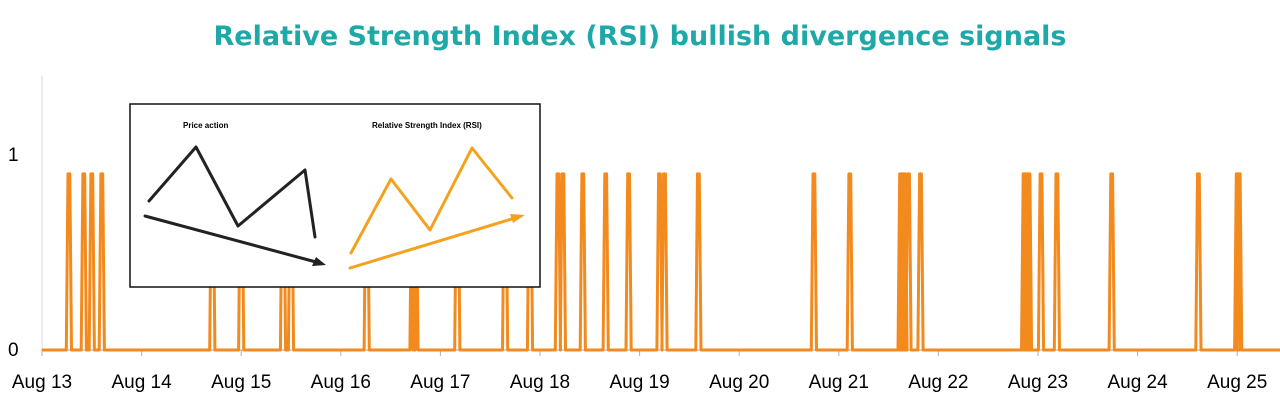  What do you see at coordinates (440, 382) in the screenshot?
I see `x-tick-label: Aug 17` at bounding box center [440, 382].